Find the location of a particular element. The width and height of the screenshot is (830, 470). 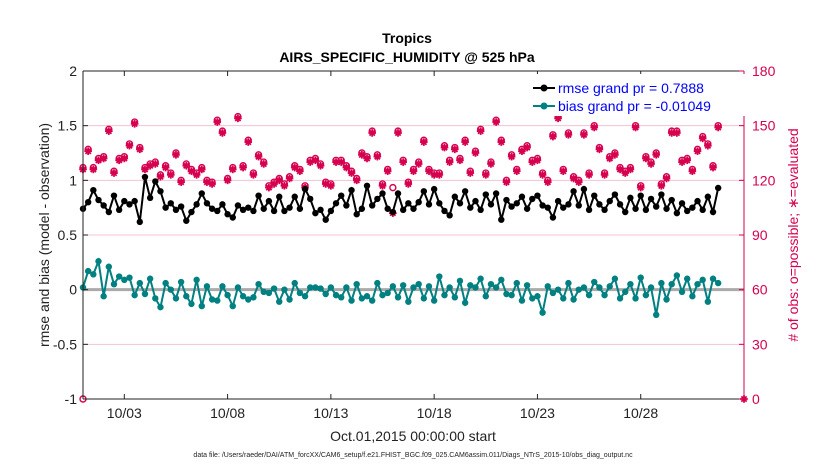

y-tick-label: -0.5 is located at coordinates (65, 344).